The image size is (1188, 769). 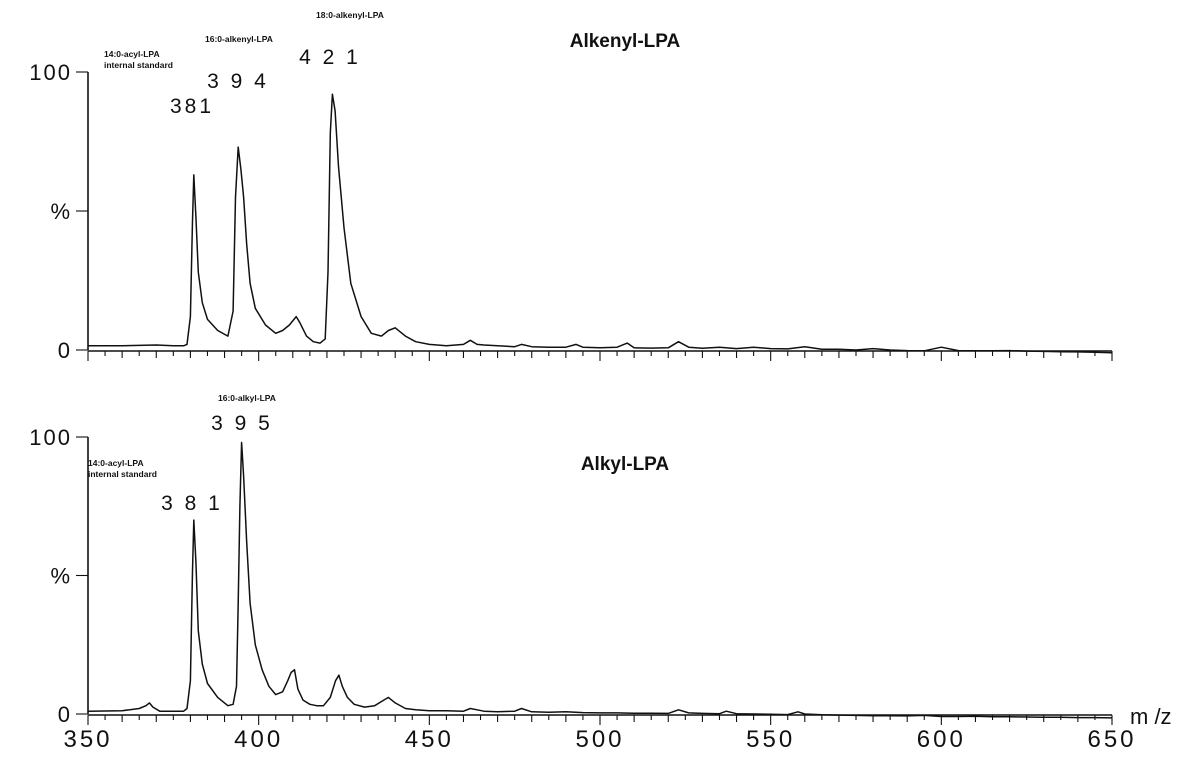 I want to click on peak-annotation: 16:0-alkyl-LPA, so click(x=247, y=398).